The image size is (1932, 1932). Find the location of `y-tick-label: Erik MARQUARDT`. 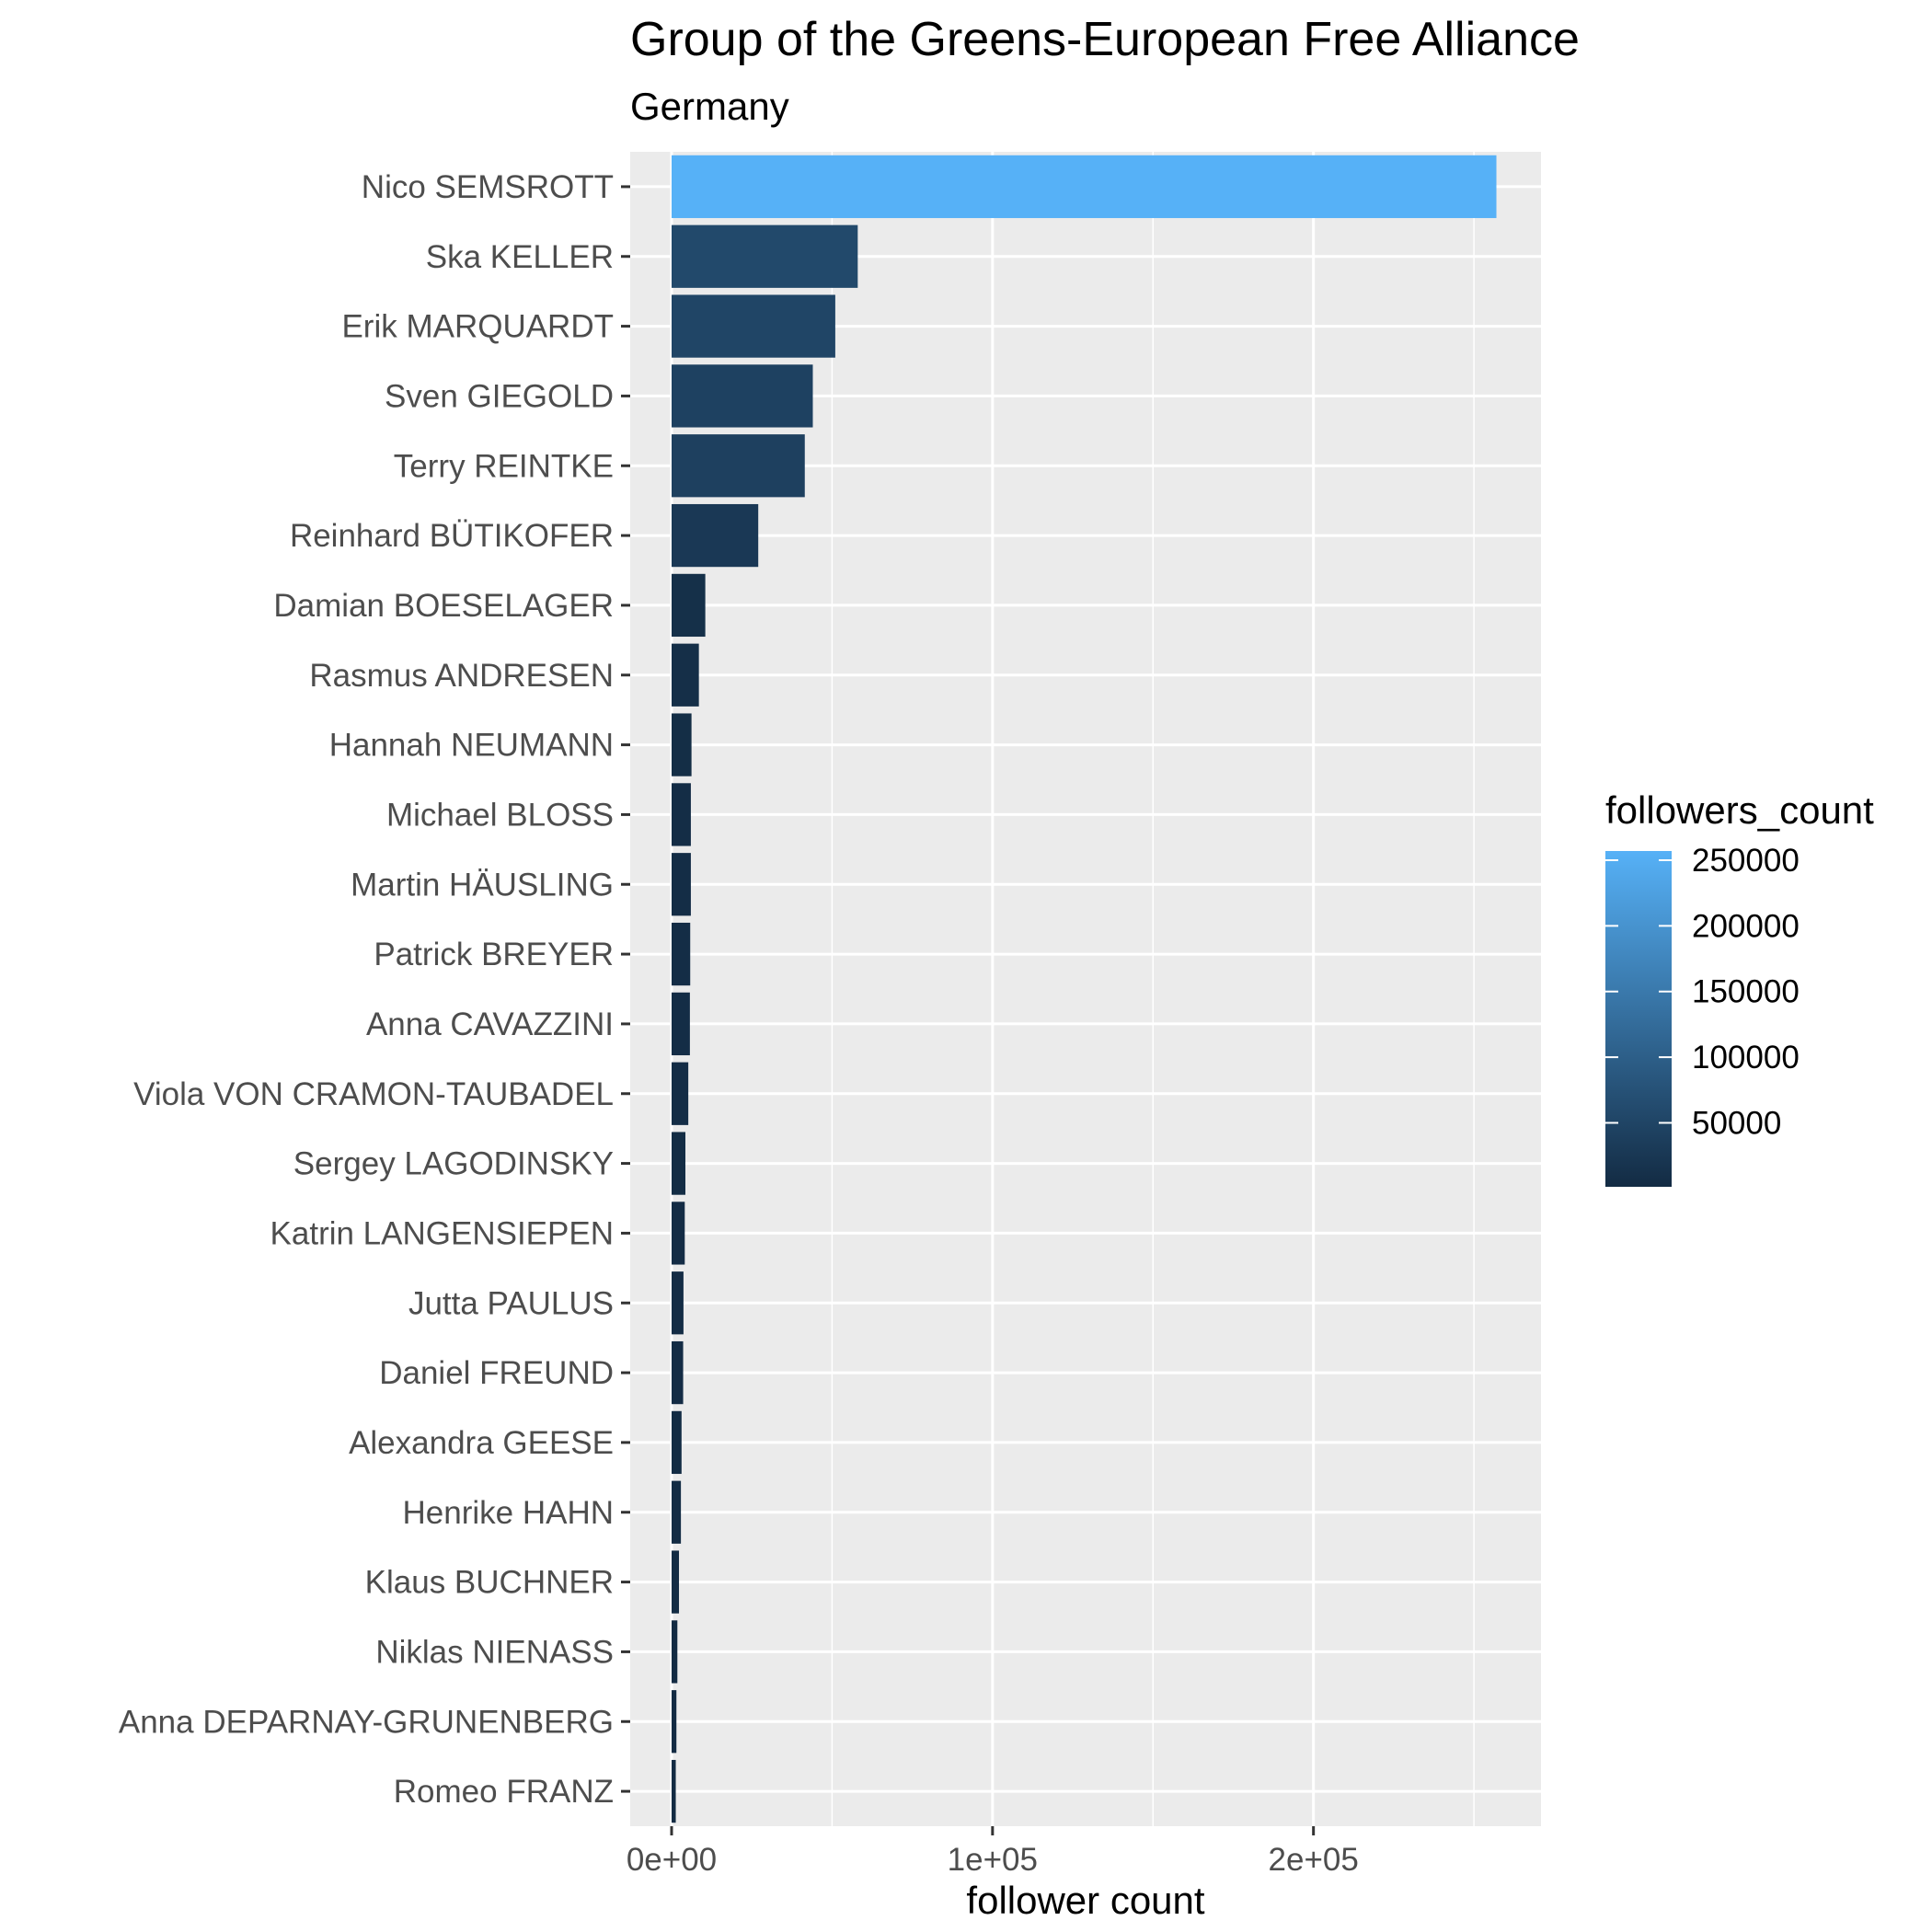

y-tick-label: Erik MARQUARDT is located at coordinates (477, 327).